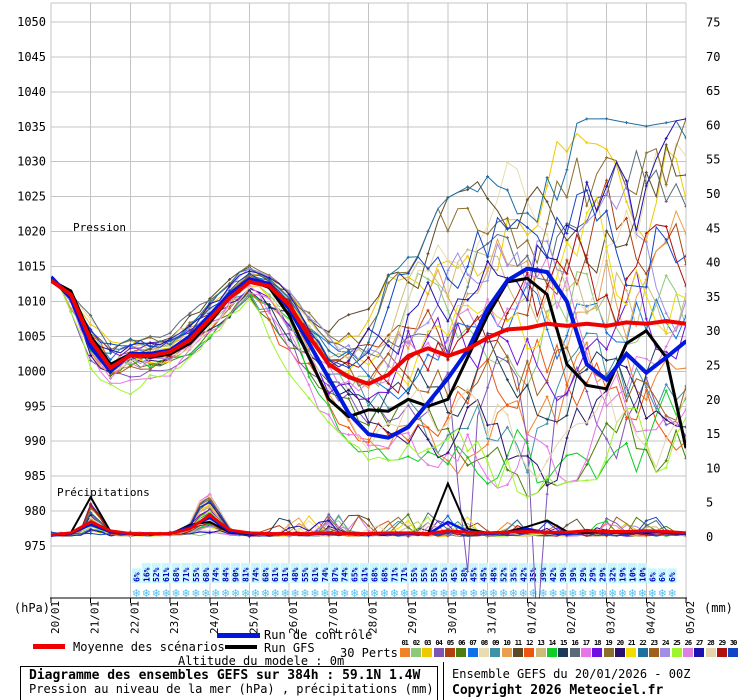 This screenshot has height=700, width=740. What do you see at coordinates (416, 643) in the screenshot?
I see `member-number: 02` at bounding box center [416, 643].